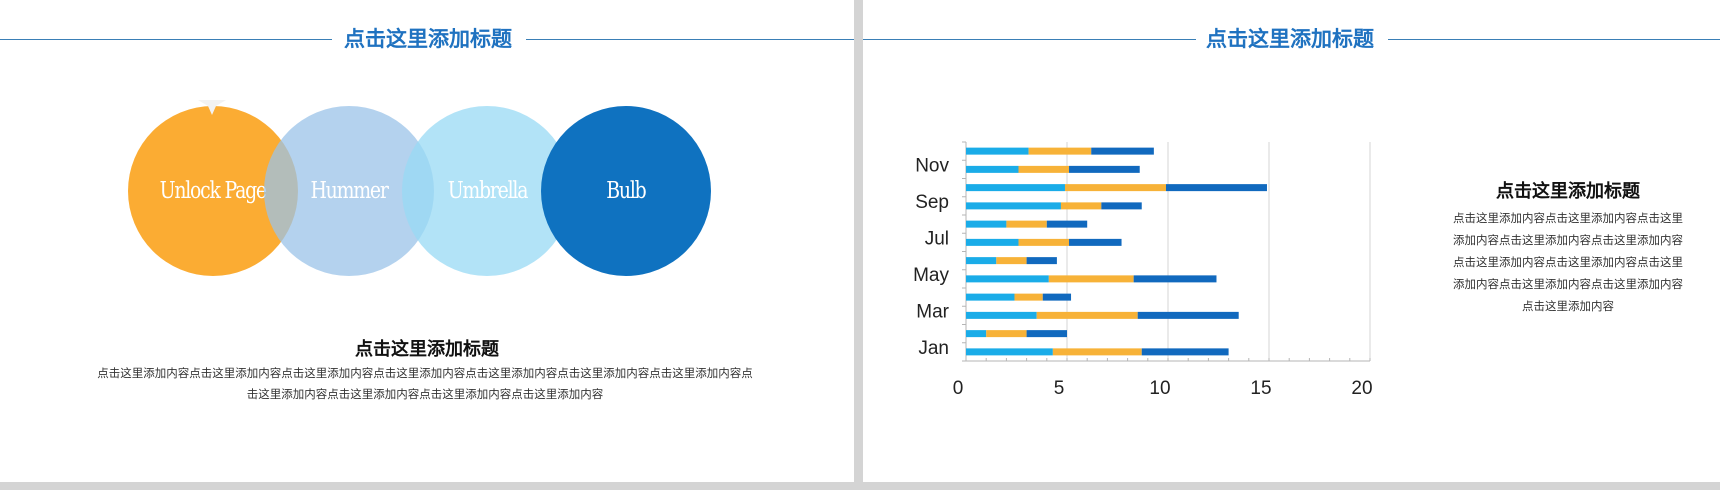 Image resolution: width=1720 pixels, height=490 pixels. I want to click on circle-bulb: Bulb, so click(626, 191).